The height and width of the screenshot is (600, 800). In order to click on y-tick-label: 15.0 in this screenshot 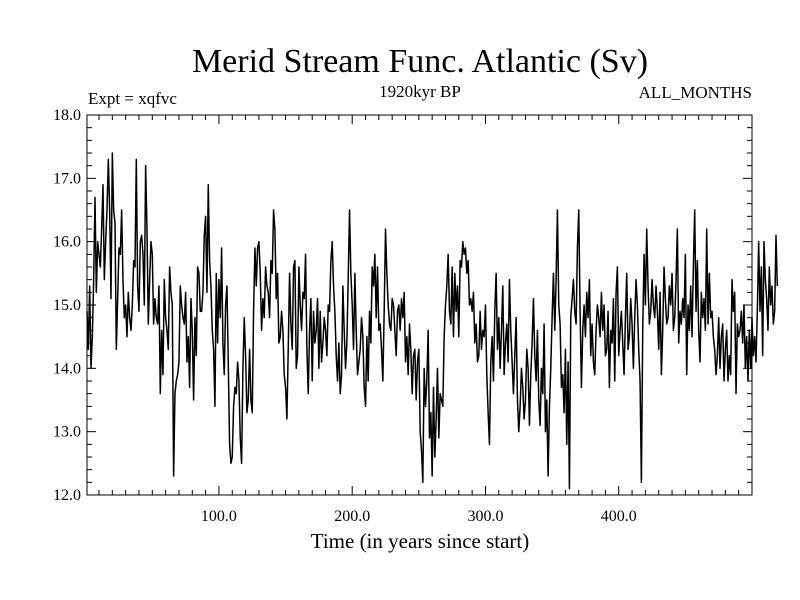, I will do `click(67, 305)`.